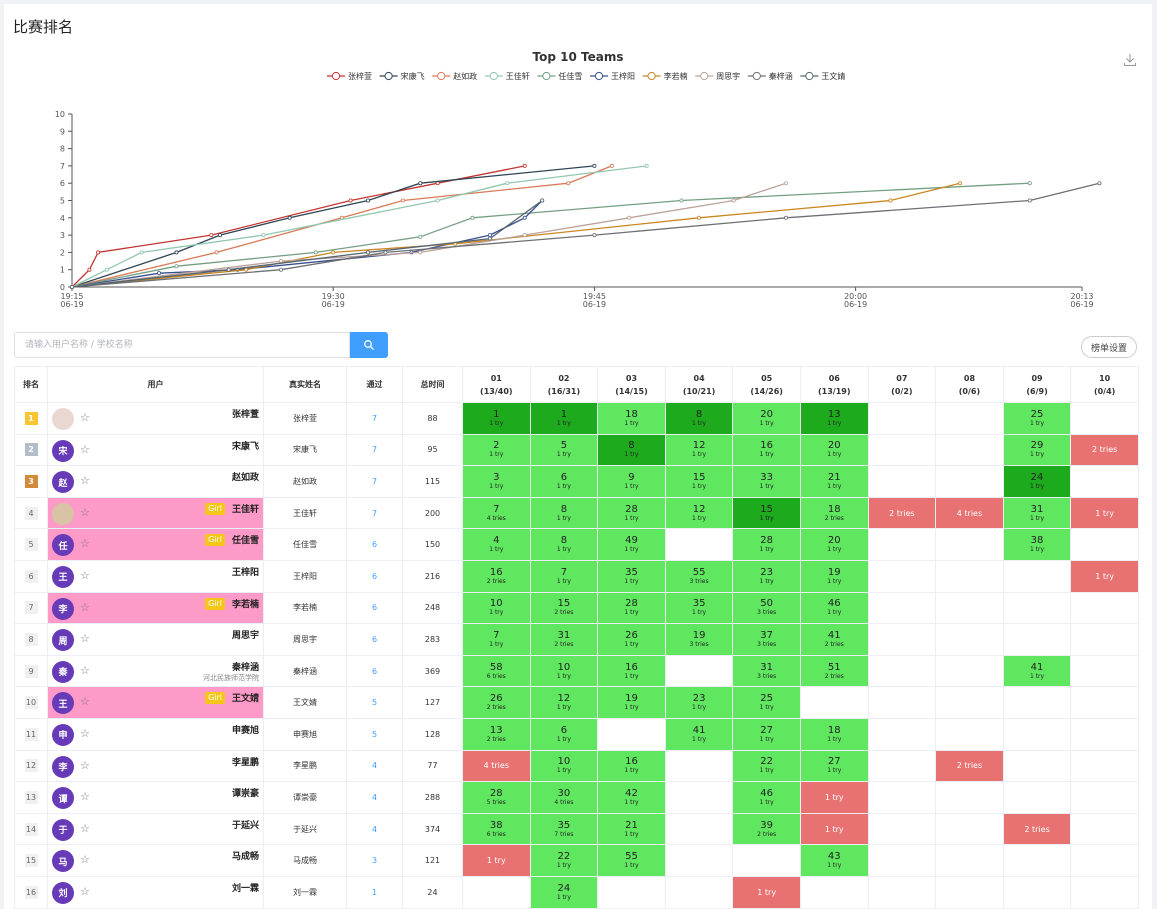 The width and height of the screenshot is (1157, 909). Describe the element at coordinates (245, 572) in the screenshot. I see `username: 王梓阳` at that location.